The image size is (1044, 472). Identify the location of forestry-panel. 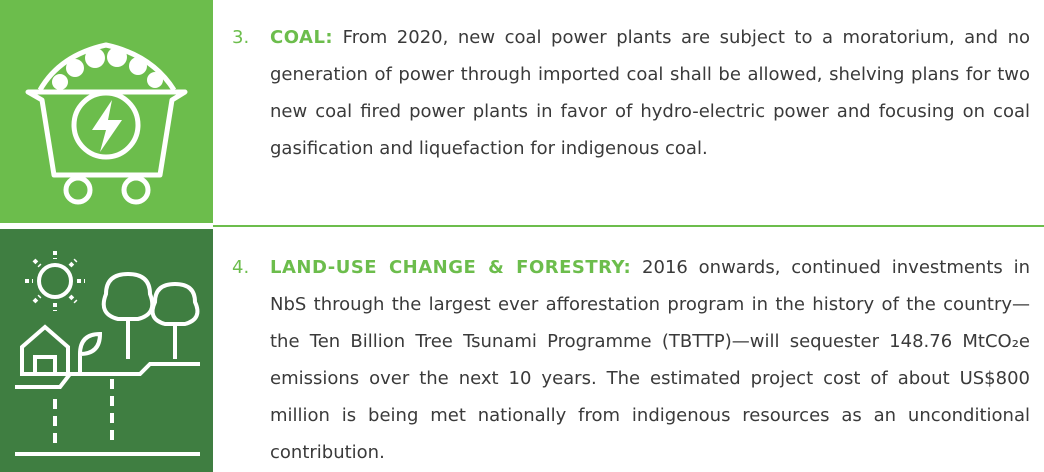
(106, 350).